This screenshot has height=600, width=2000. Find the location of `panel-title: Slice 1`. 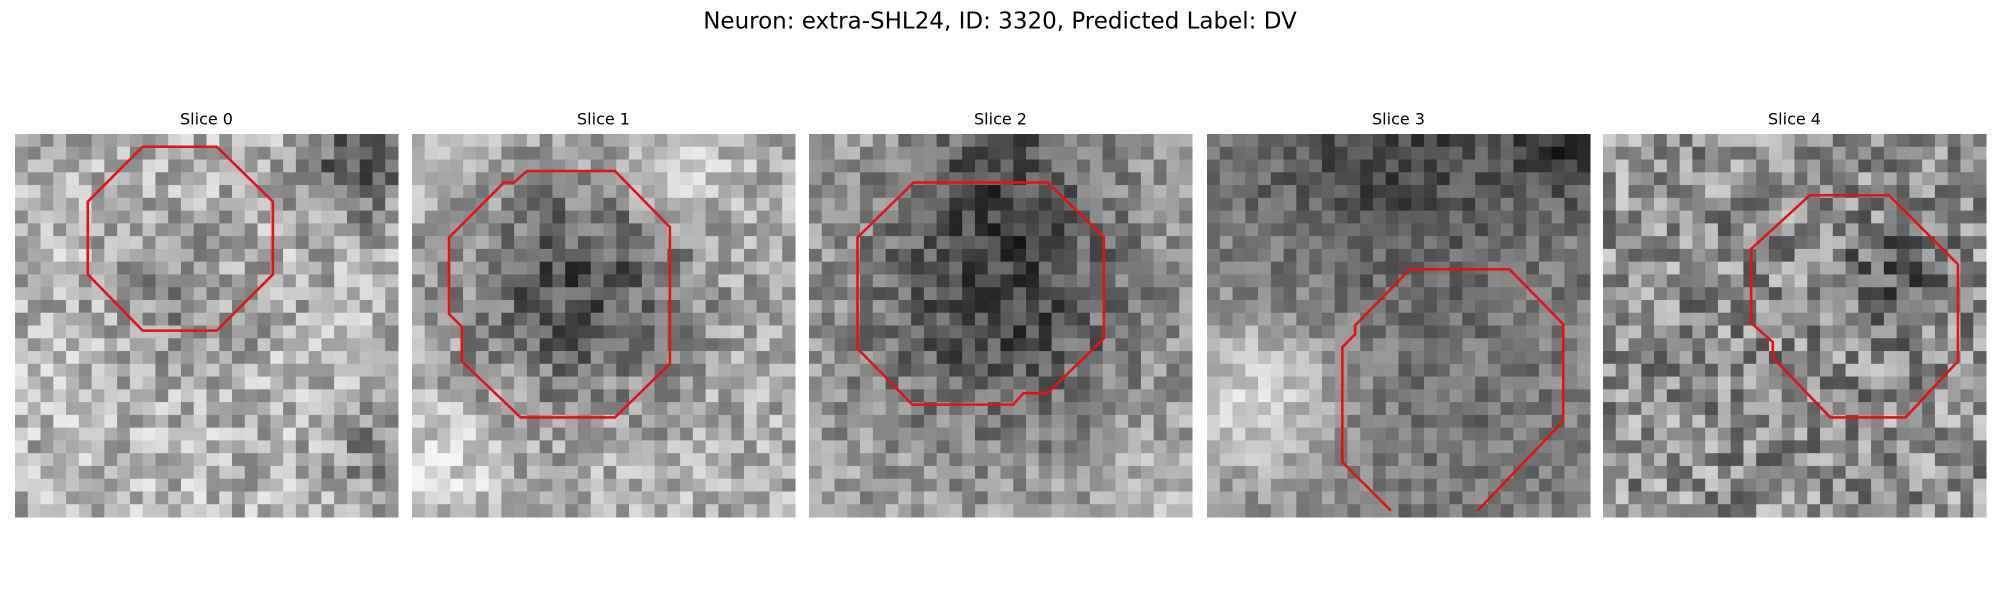

panel-title: Slice 1 is located at coordinates (603, 119).